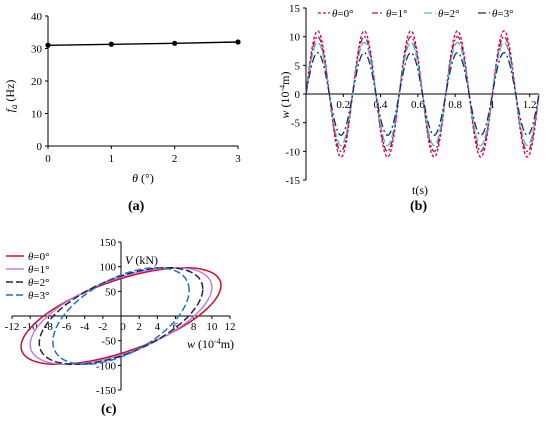  Describe the element at coordinates (530, 105) in the screenshot. I see `x-tick-label: 1.2` at that location.